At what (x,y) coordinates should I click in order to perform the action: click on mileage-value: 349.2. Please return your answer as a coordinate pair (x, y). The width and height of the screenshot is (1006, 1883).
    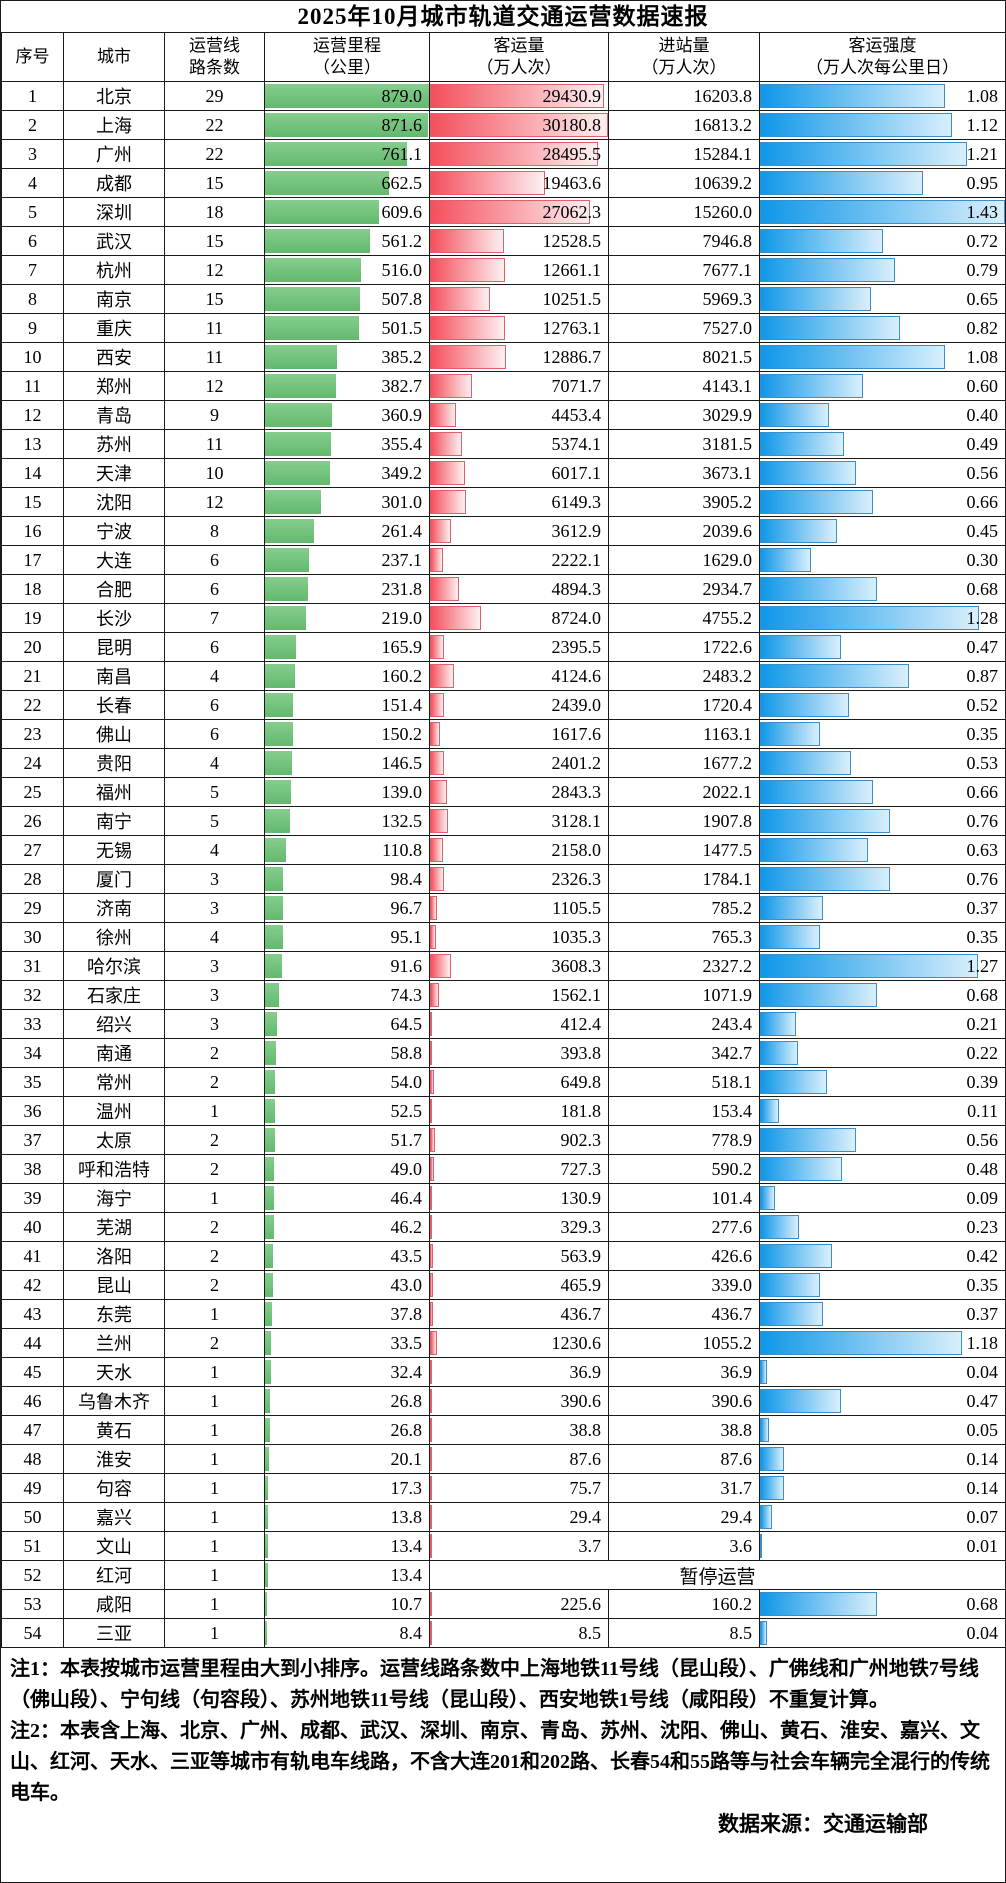
    Looking at the image, I should click on (402, 473).